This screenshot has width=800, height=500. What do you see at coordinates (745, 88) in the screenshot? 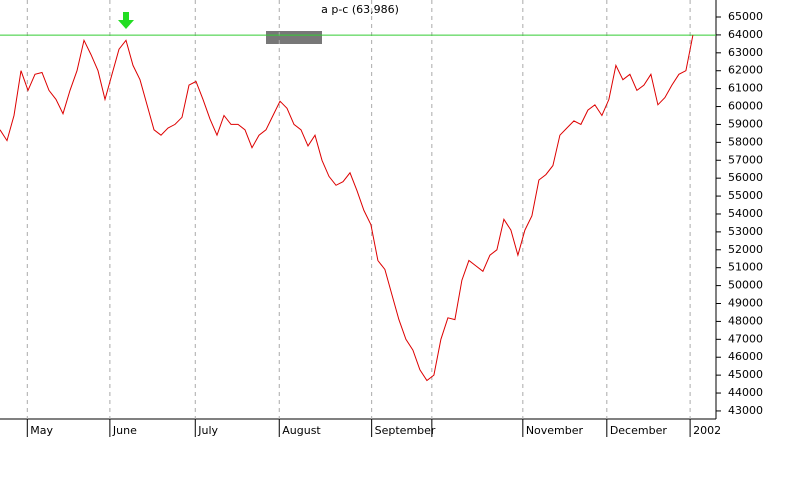
I see `y-tick-label: 61000` at bounding box center [745, 88].